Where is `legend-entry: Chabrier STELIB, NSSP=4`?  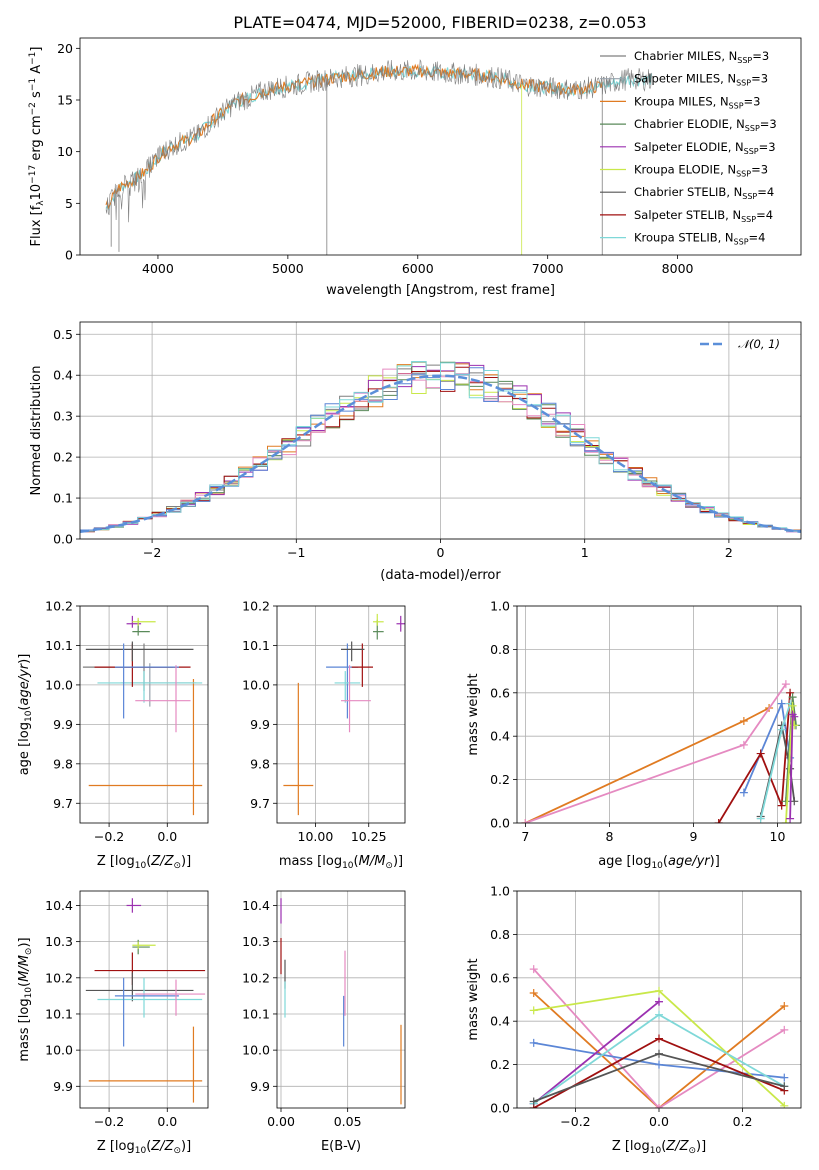 legend-entry: Chabrier STELIB, NSSP=4 is located at coordinates (704, 193).